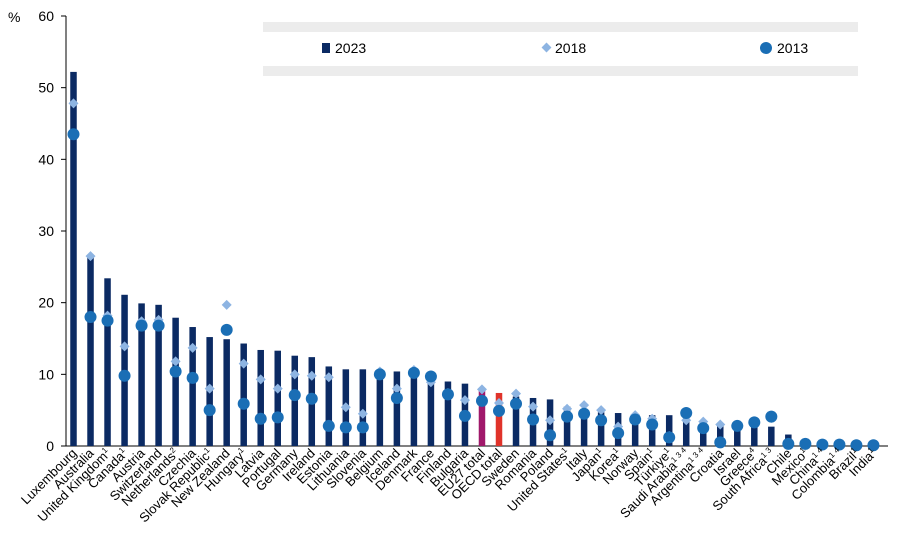 The height and width of the screenshot is (544, 900). Describe the element at coordinates (50, 446) in the screenshot. I see `y-tick-label: 0` at that location.